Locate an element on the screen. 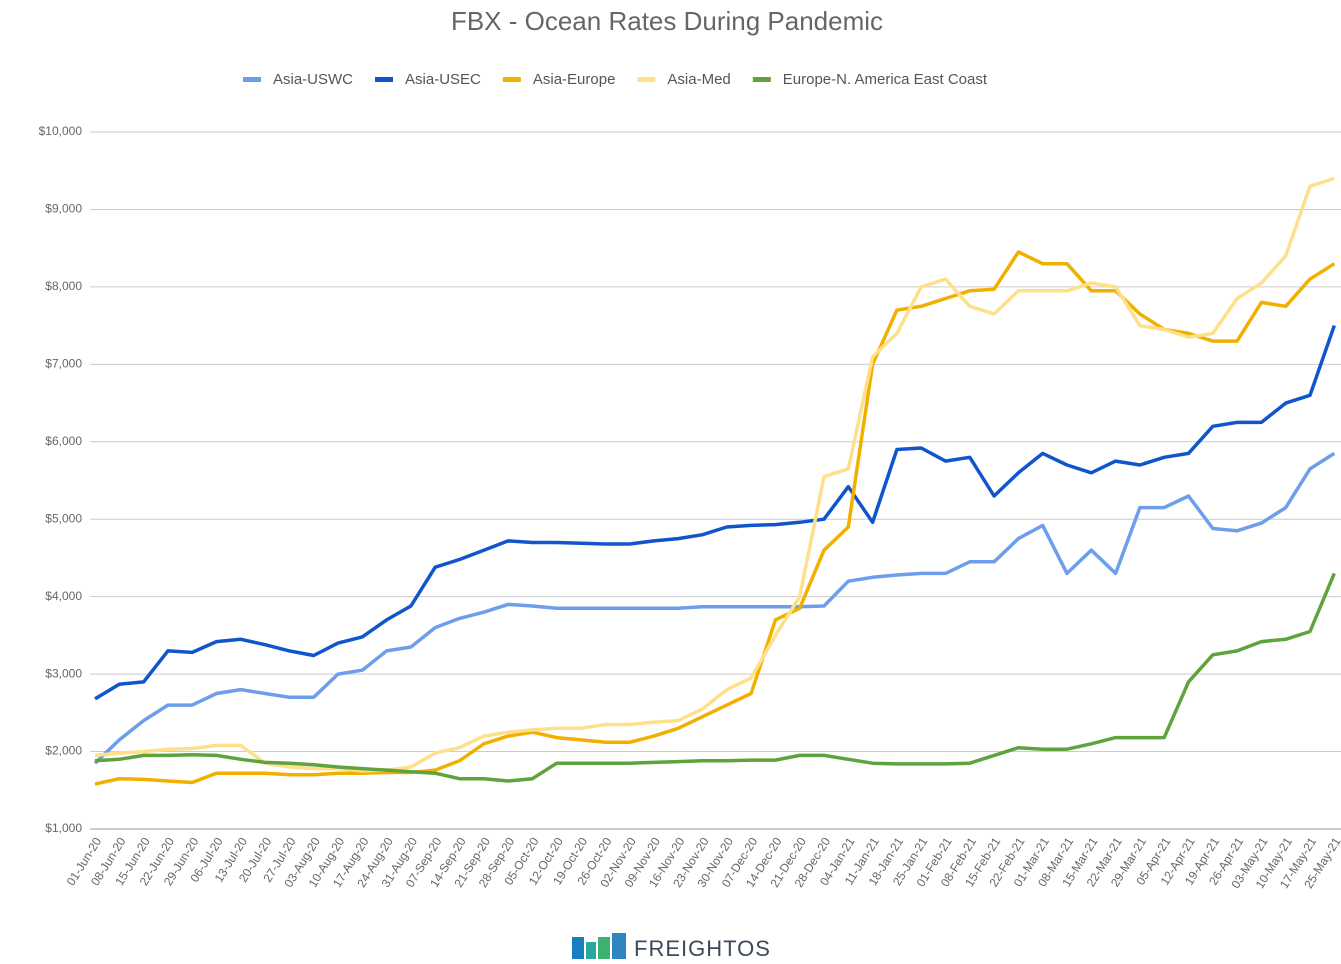 The width and height of the screenshot is (1341, 964). legend-label: Asia-USWC is located at coordinates (313, 79).